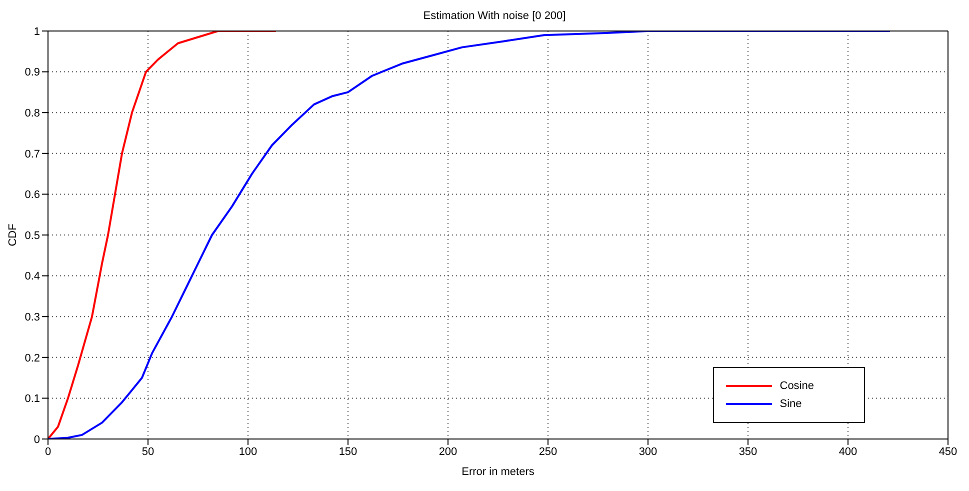  Describe the element at coordinates (548, 452) in the screenshot. I see `x-tick-label: 250` at that location.